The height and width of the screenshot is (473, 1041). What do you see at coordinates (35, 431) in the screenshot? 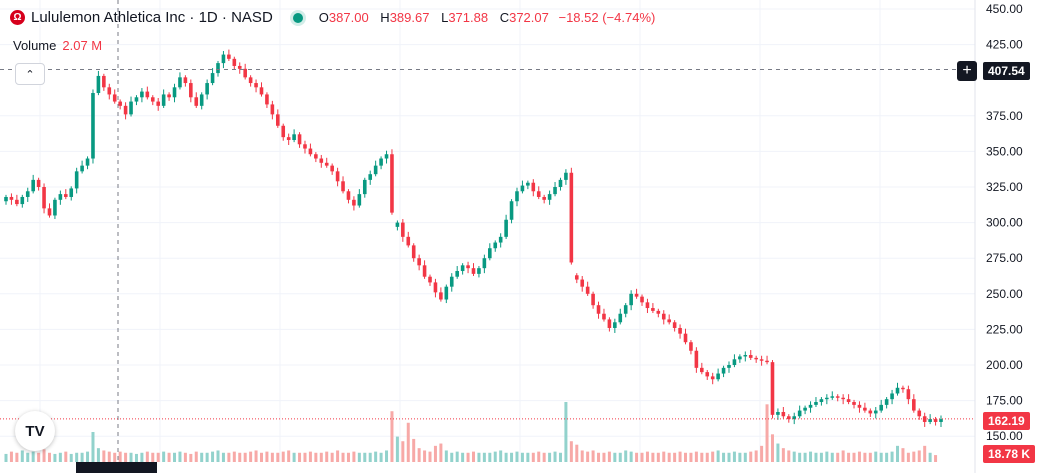
I see `tradingview-logo-icon: TV` at bounding box center [35, 431].